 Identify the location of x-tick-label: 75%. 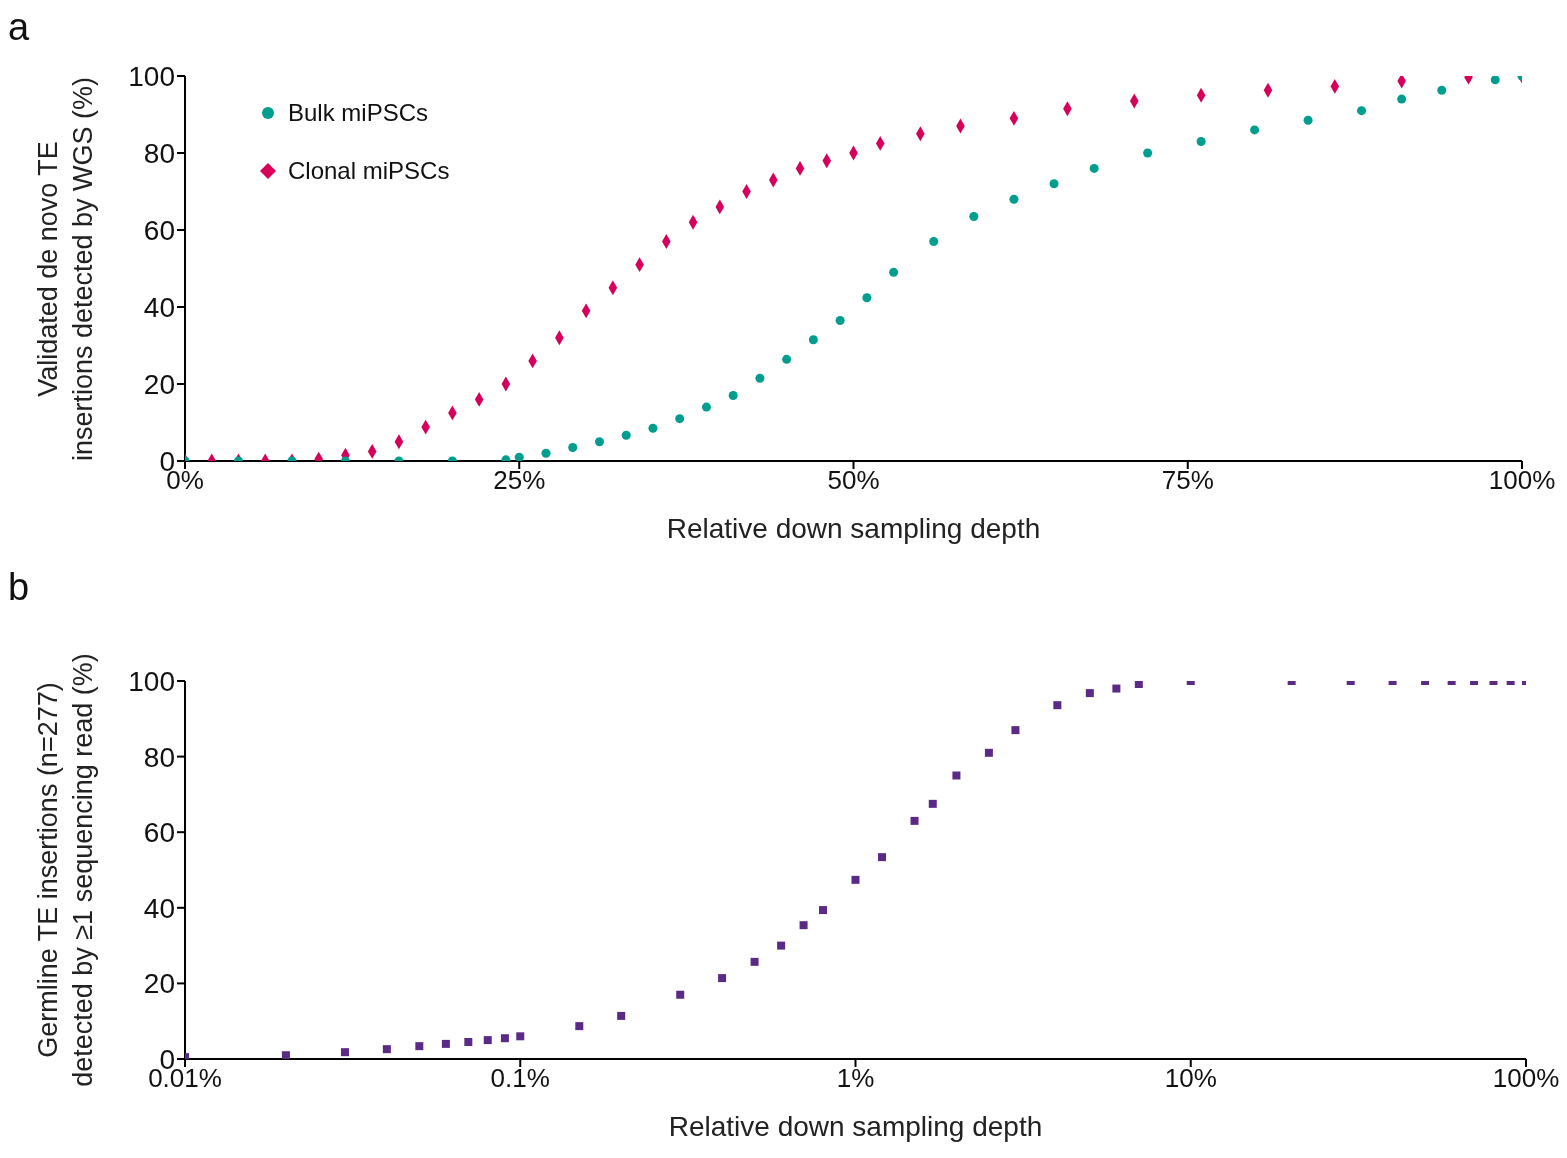
(1187, 480).